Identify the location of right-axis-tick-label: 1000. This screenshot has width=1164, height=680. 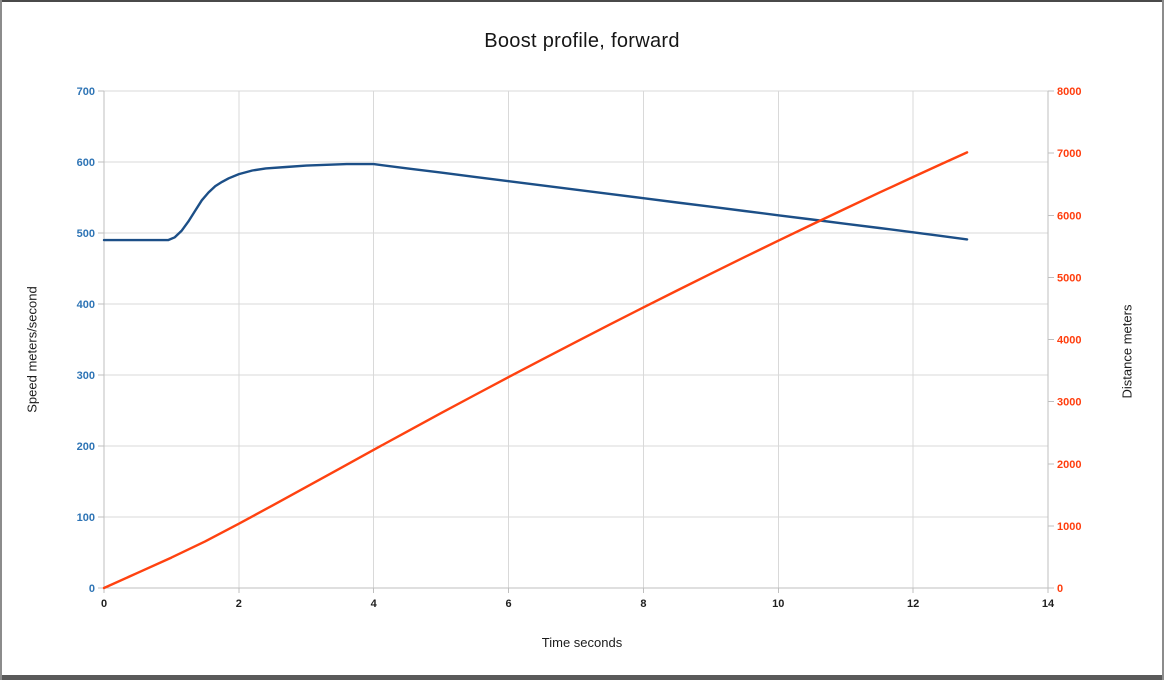
(1069, 527).